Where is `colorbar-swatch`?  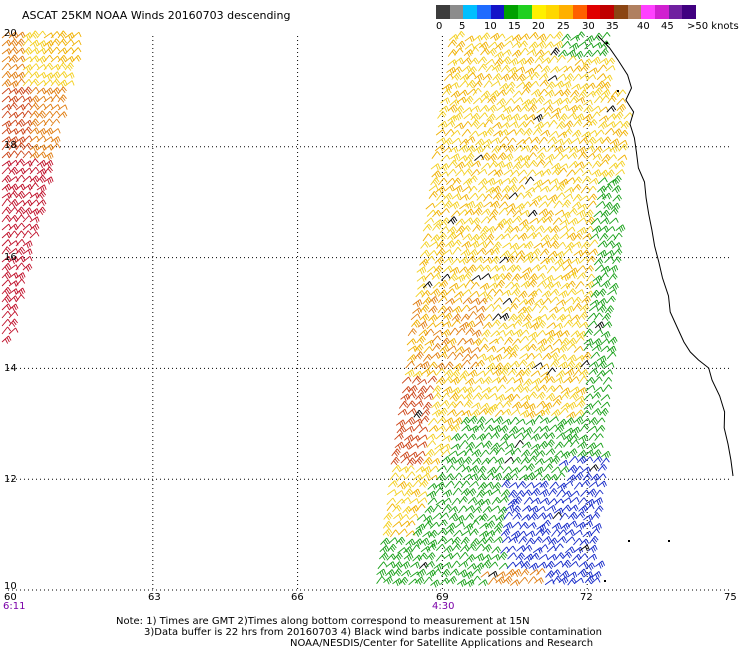
colorbar-swatch is located at coordinates (689, 12).